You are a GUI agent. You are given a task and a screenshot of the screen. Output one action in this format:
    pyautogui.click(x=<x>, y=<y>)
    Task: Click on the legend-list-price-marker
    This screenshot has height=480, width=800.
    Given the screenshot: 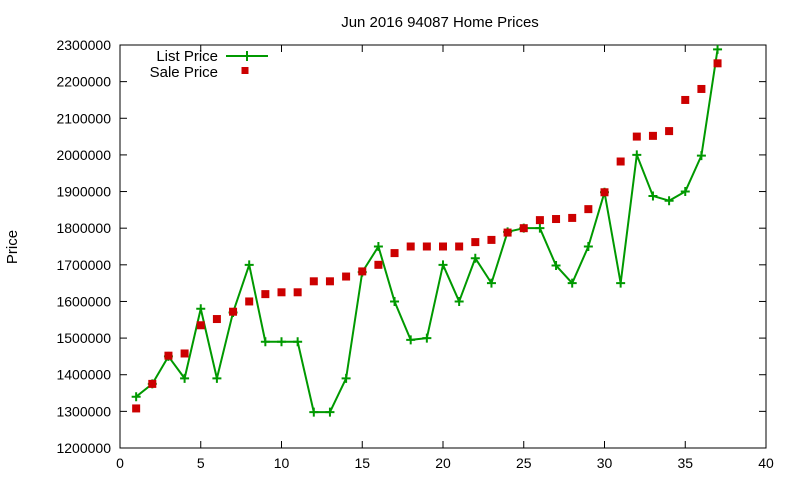 What is the action you would take?
    pyautogui.click(x=247, y=56)
    